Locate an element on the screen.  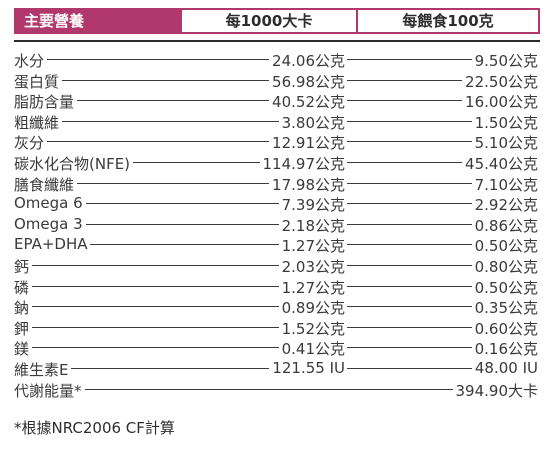
value-per-100g: 0.16公克 is located at coordinates (505, 349).